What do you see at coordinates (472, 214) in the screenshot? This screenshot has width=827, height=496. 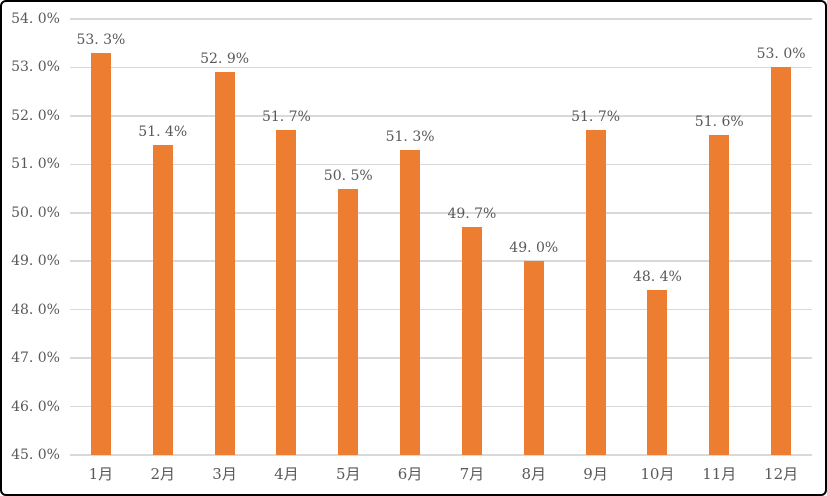 I see `bar-value-label: 49. 7%` at bounding box center [472, 214].